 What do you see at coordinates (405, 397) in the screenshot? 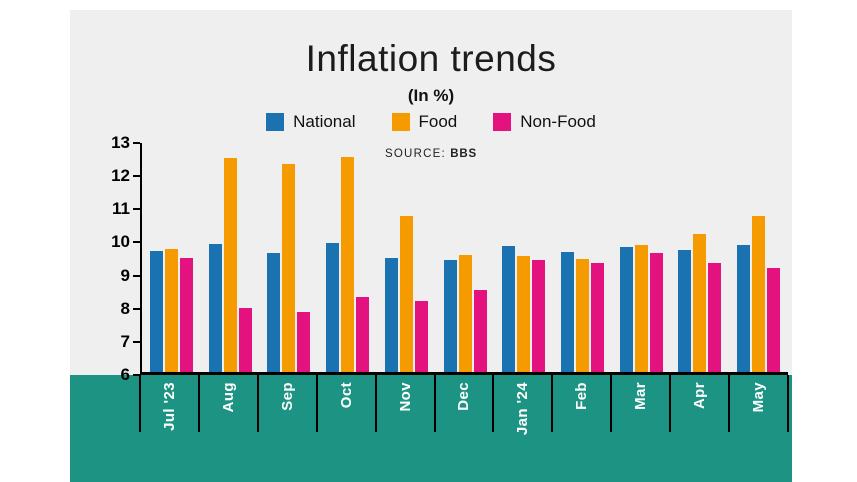
I see `x-tick-label: Nov` at bounding box center [405, 397].